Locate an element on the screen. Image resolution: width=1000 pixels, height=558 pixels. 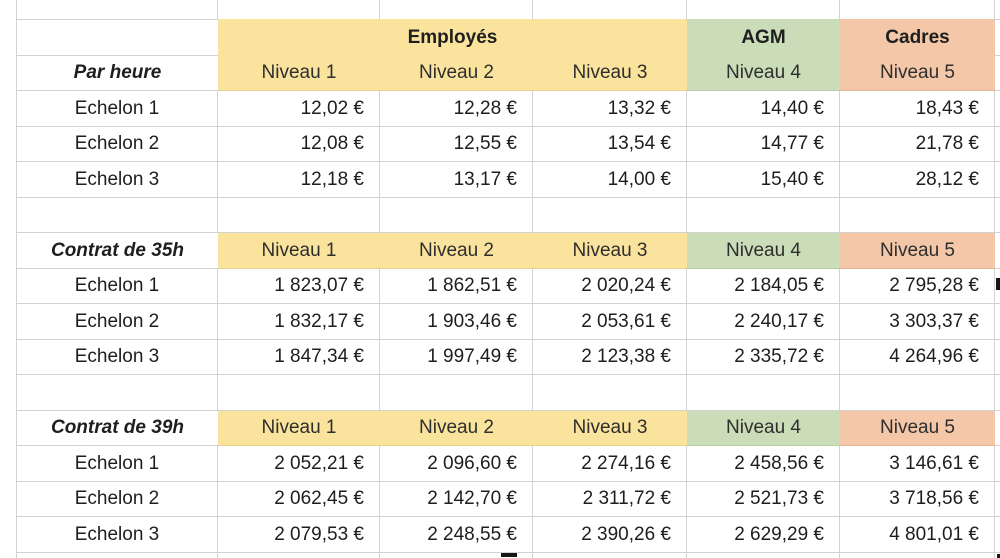
value-cell: 12,55 € is located at coordinates (456, 144).